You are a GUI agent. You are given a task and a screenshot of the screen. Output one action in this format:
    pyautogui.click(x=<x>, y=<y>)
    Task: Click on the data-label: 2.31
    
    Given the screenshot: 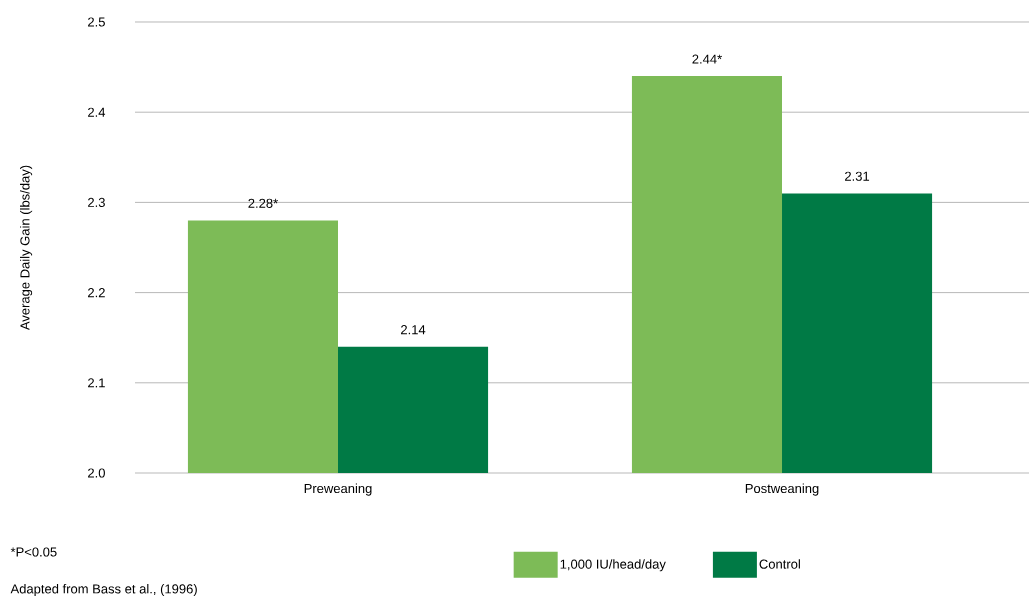 What is the action you would take?
    pyautogui.click(x=857, y=176)
    